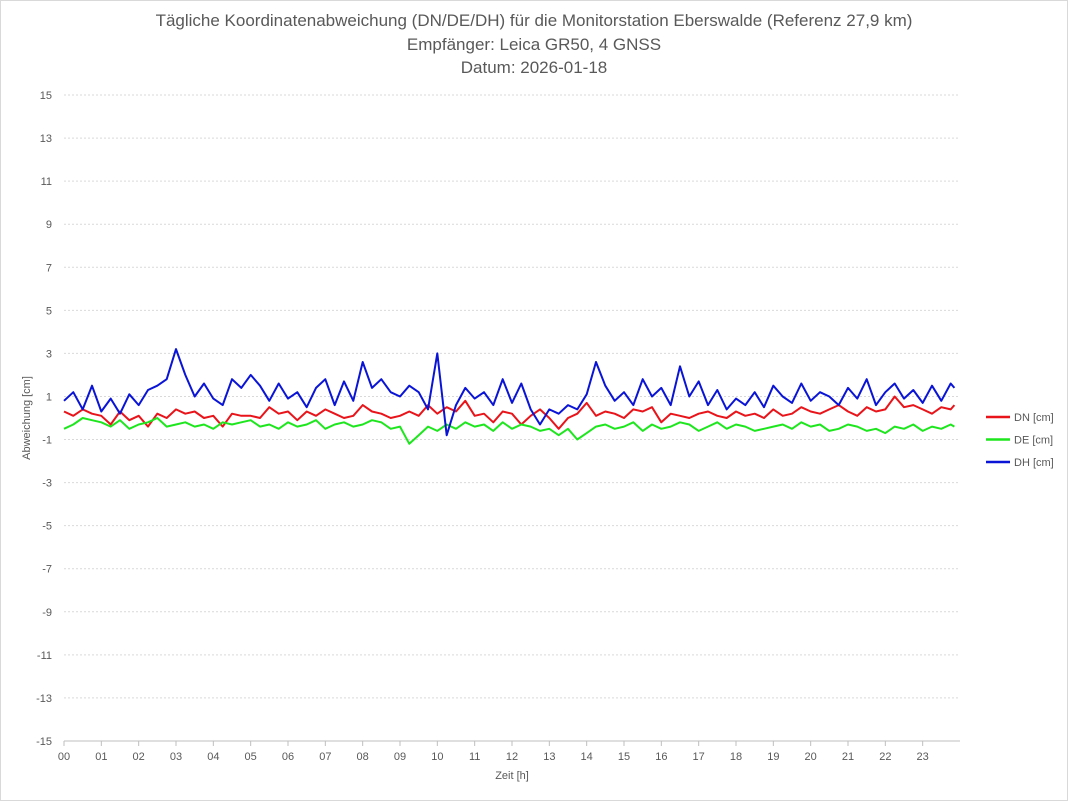 The image size is (1068, 801). Describe the element at coordinates (47, 527) in the screenshot. I see `y-tick-label: -5` at that location.